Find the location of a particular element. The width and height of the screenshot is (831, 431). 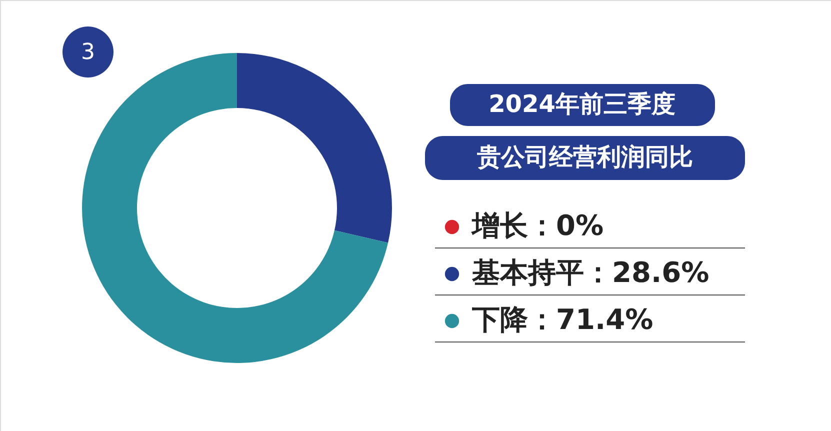

donut-slice is located at coordinates (314, 148).